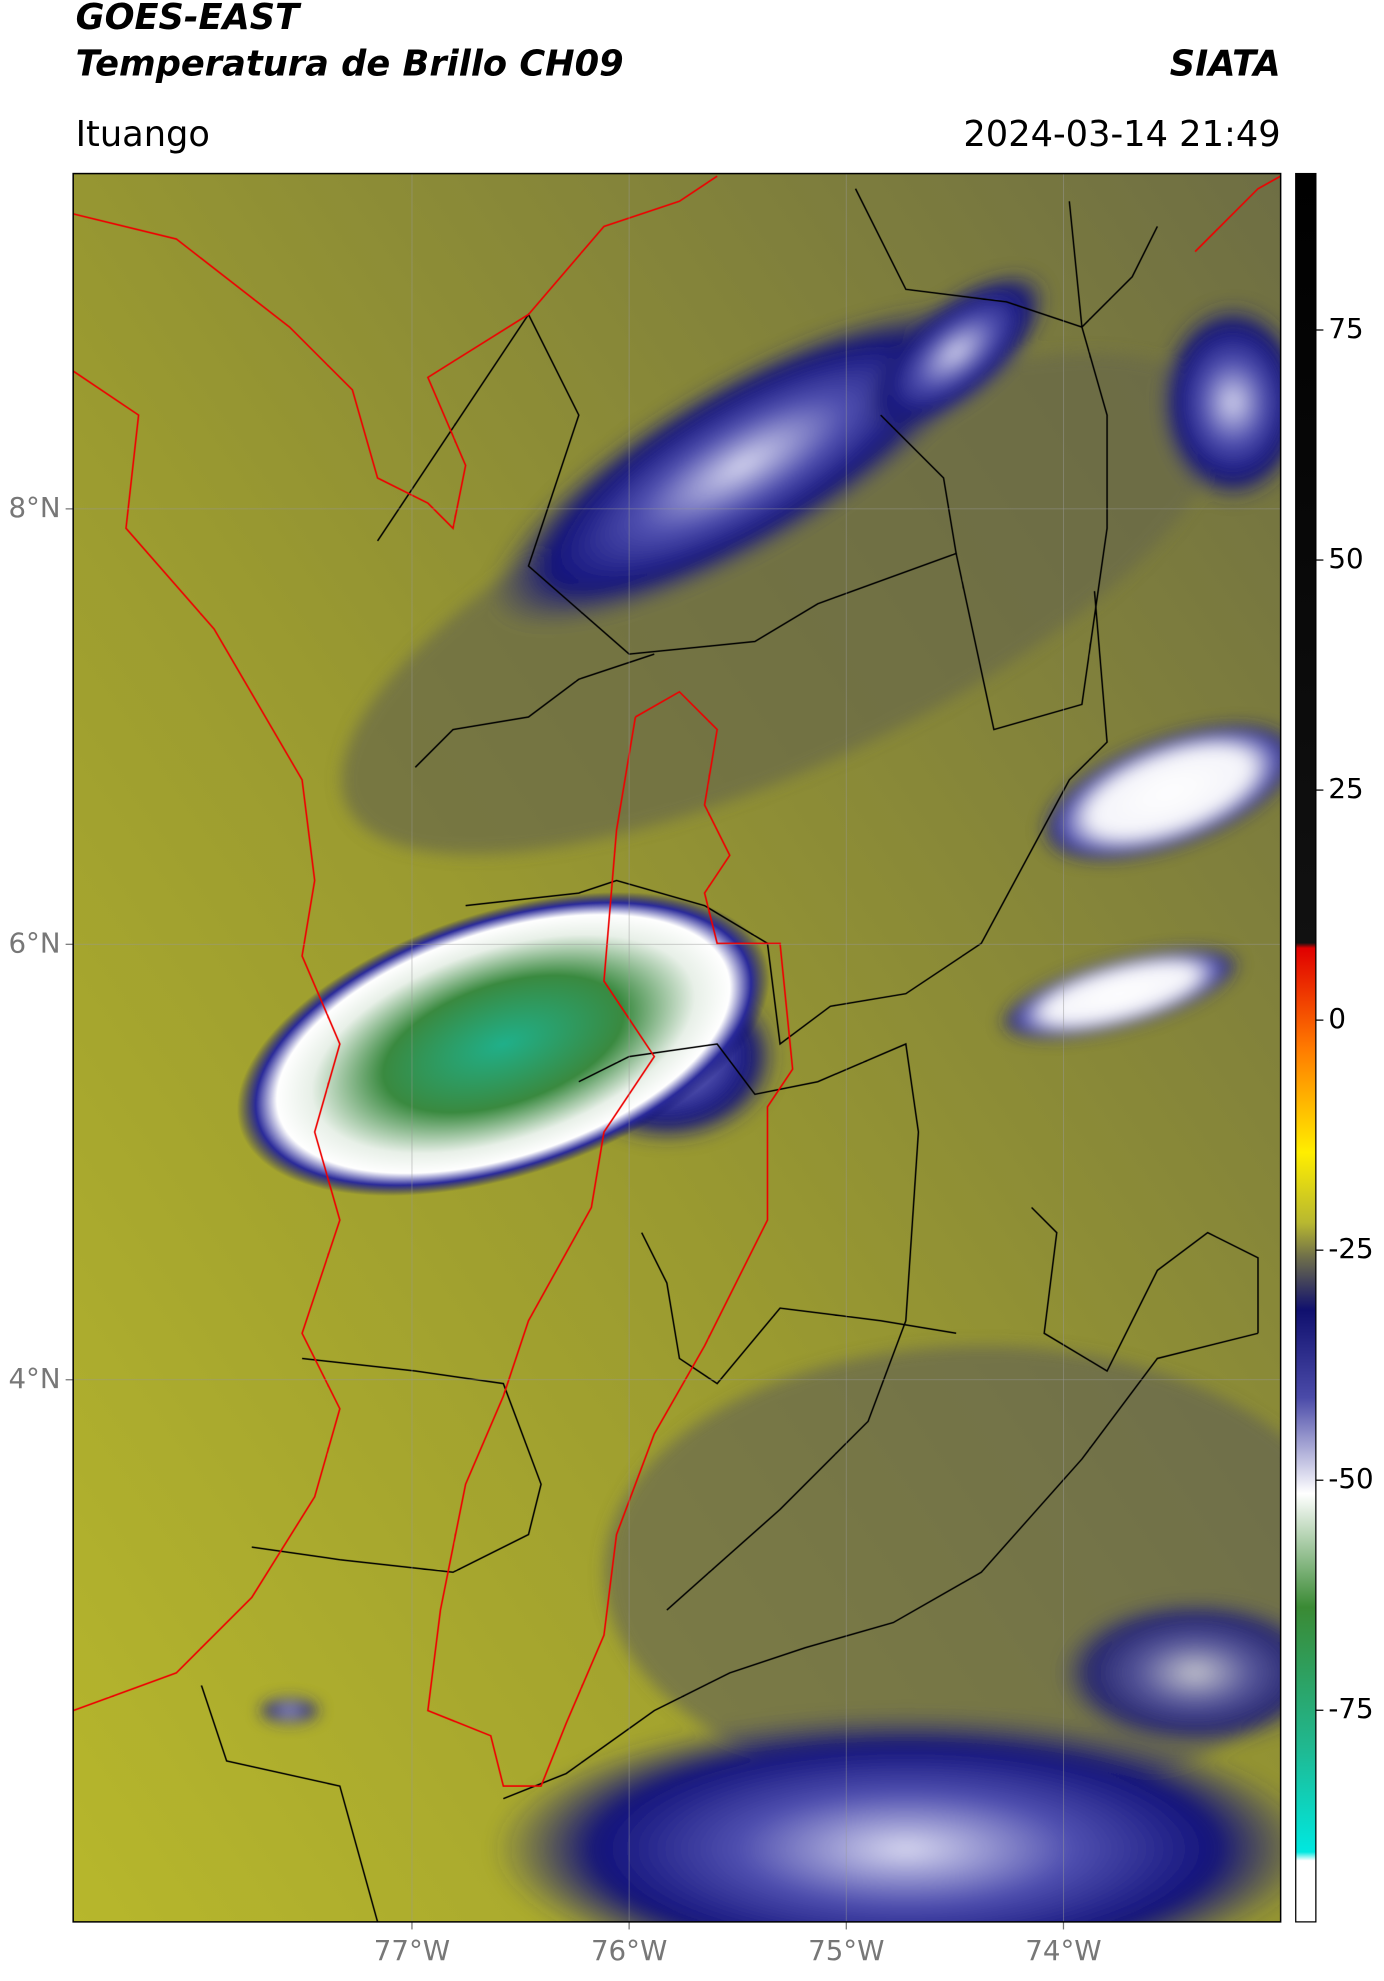 This screenshot has width=1384, height=1981. Describe the element at coordinates (1345, 328) in the screenshot. I see `colorbar-tick-label: 75` at that location.